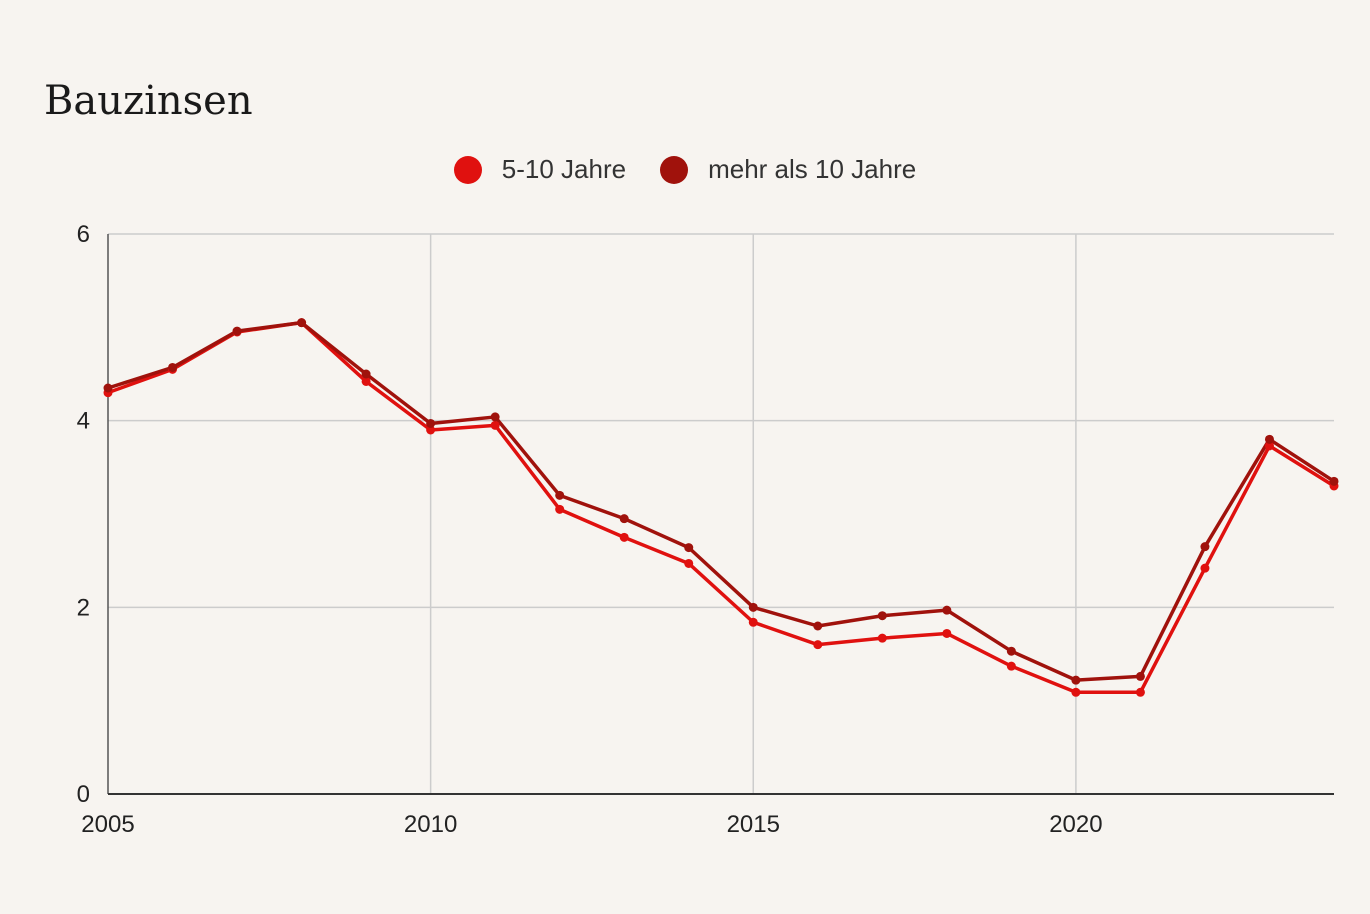 Image resolution: width=1370 pixels, height=914 pixels. I want to click on legend-item-series-1: 5-10 Jahre, so click(540, 169).